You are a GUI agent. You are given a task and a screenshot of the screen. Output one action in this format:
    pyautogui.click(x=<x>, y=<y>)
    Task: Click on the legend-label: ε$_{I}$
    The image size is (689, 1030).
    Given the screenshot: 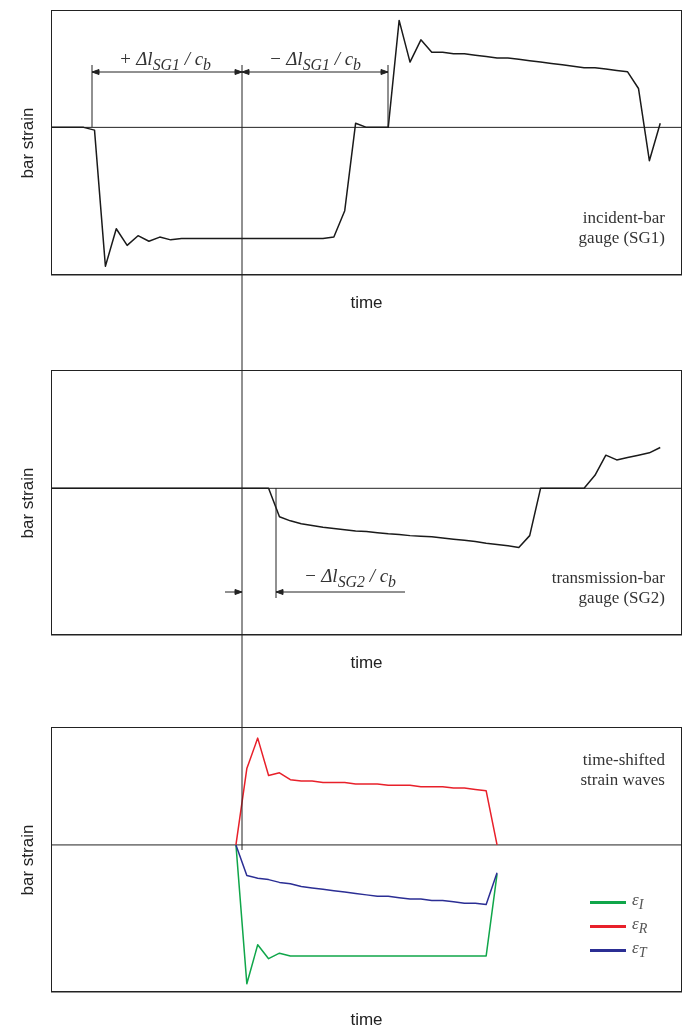 What is the action you would take?
    pyautogui.click(x=638, y=902)
    